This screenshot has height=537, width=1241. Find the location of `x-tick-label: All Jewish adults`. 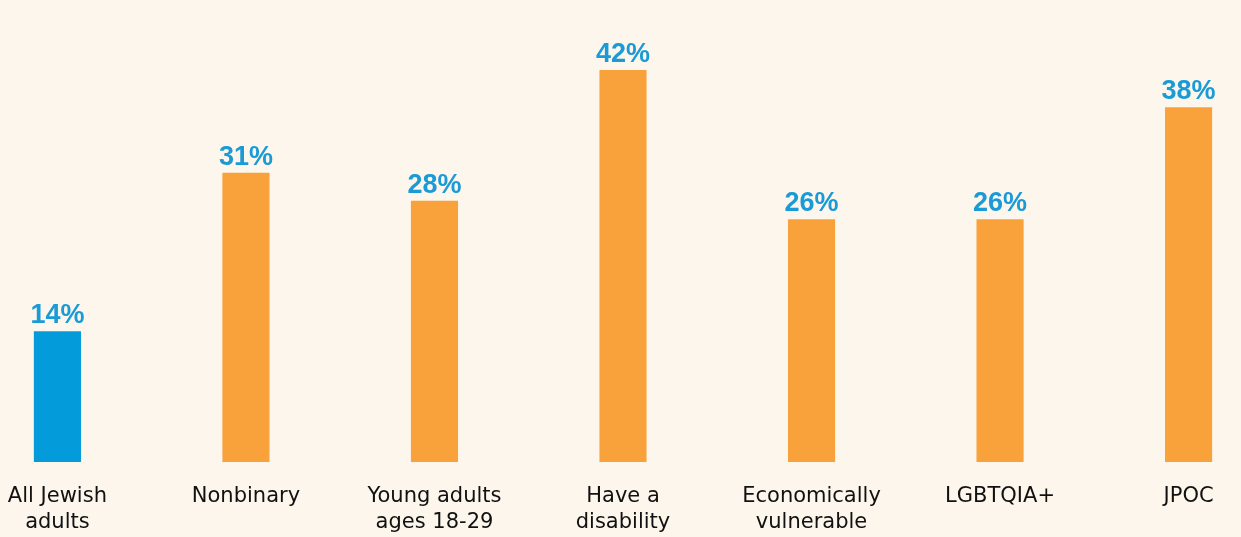

x-tick-label: All Jewish adults is located at coordinates (57, 507).